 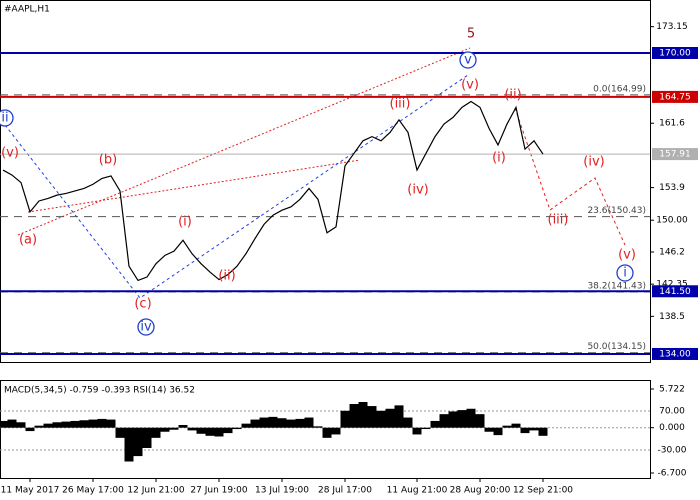 I want to click on level-label: 170.00, so click(x=675, y=54).